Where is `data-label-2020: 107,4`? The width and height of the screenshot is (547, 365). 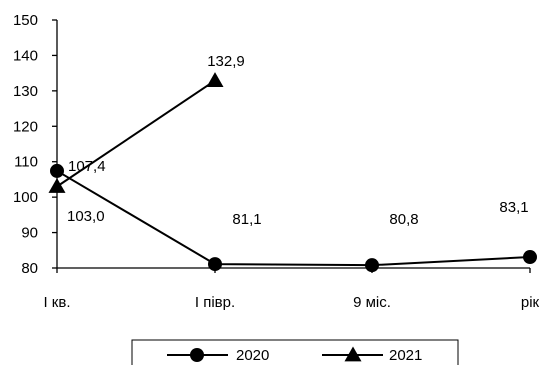
data-label-2020: 107,4 is located at coordinates (87, 166).